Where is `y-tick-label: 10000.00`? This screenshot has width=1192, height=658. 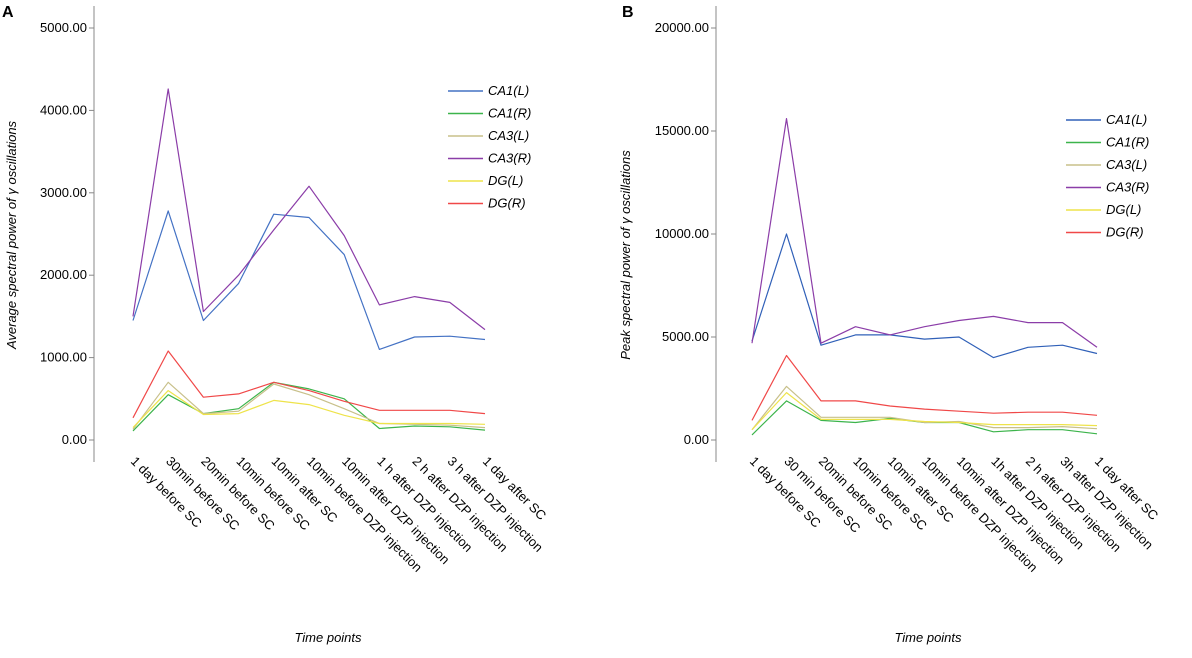
y-tick-label: 10000.00 is located at coordinates (682, 233).